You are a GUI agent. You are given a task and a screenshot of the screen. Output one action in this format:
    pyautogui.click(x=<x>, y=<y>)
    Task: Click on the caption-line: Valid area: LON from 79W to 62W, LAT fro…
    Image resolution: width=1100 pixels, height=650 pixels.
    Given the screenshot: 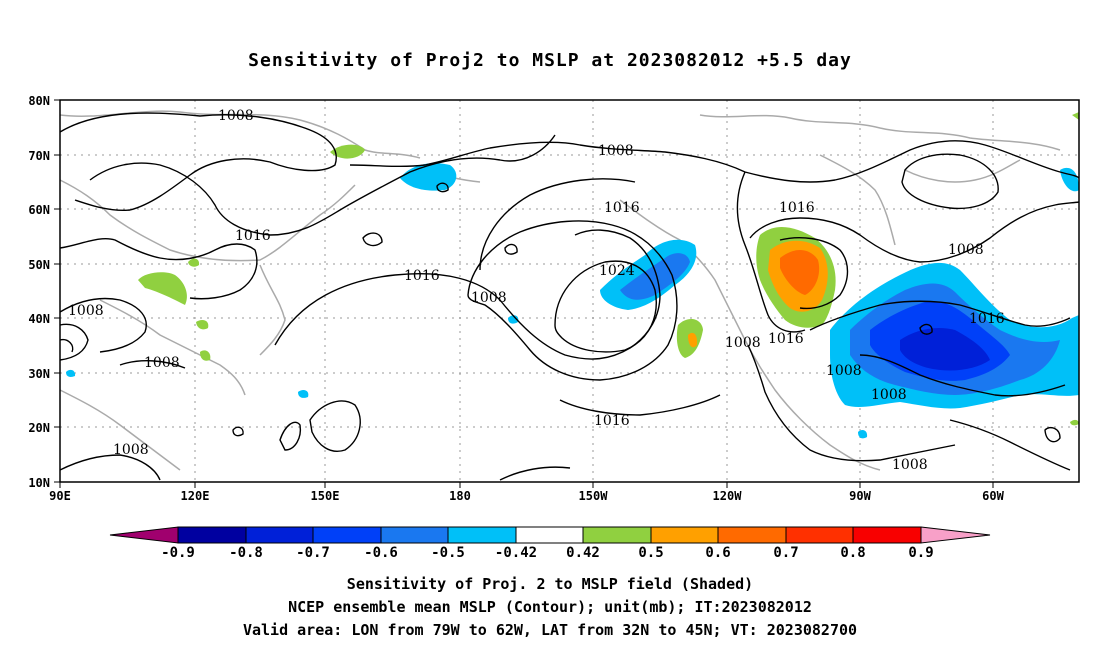 What is the action you would take?
    pyautogui.click(x=550, y=630)
    